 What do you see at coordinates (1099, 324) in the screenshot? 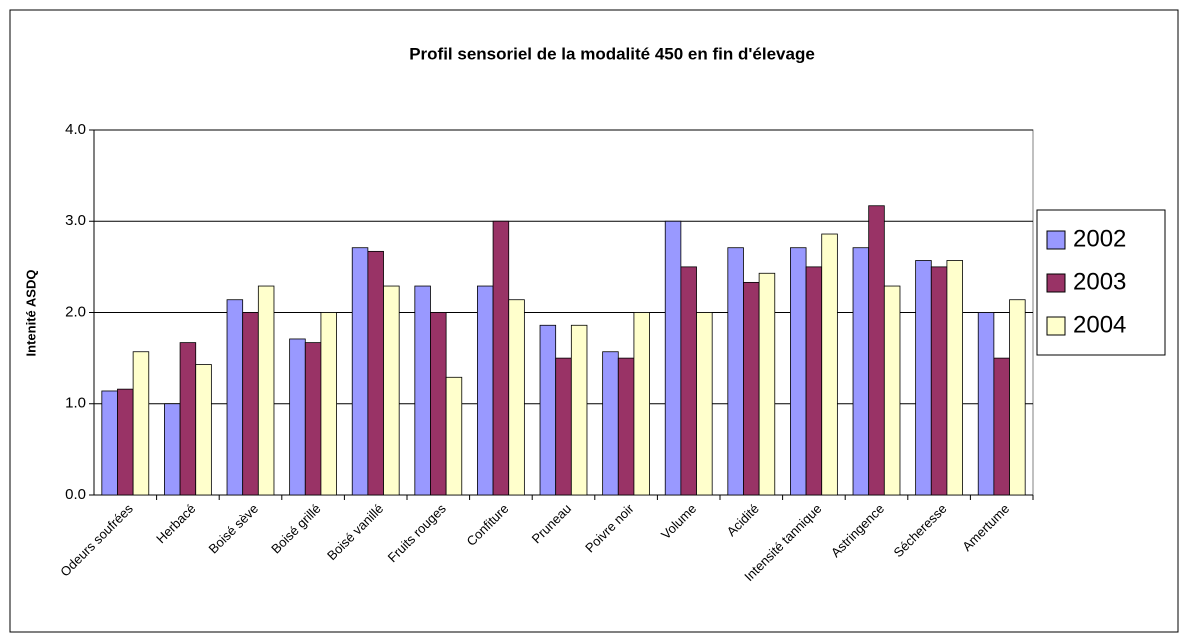
I see `legend-label: 2004` at bounding box center [1099, 324].